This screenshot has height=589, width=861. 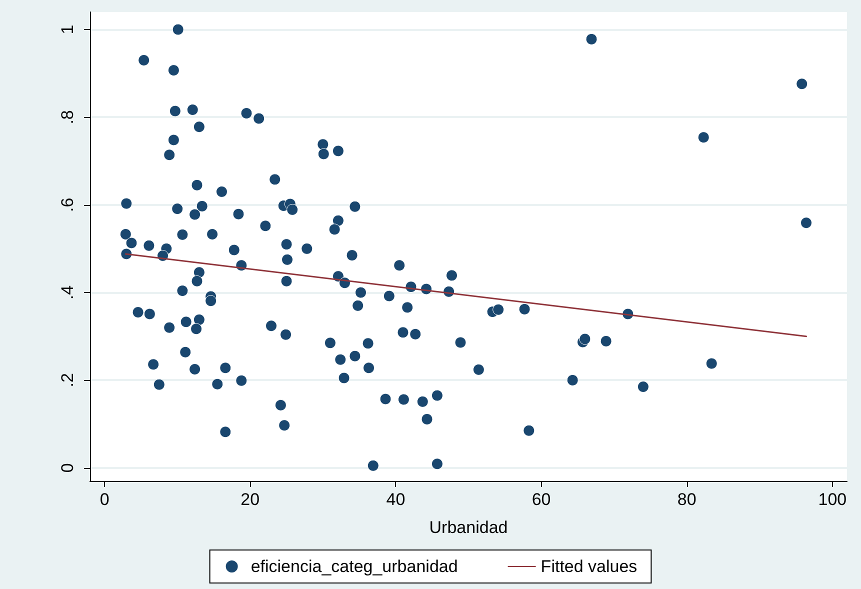 What do you see at coordinates (541, 499) in the screenshot?
I see `x-tick-label: 60` at bounding box center [541, 499].